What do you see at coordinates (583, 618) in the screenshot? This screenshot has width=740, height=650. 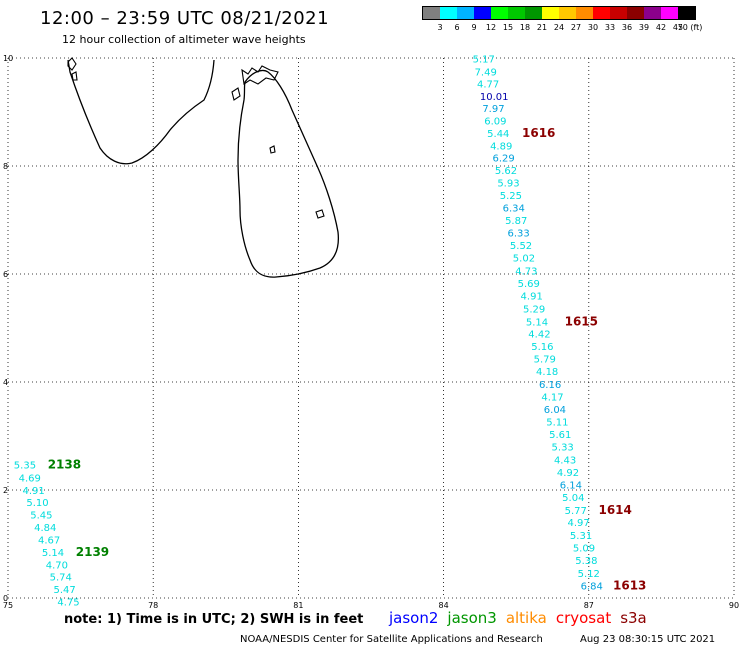 I see `legend-cryosat: cryosat` at bounding box center [583, 618].